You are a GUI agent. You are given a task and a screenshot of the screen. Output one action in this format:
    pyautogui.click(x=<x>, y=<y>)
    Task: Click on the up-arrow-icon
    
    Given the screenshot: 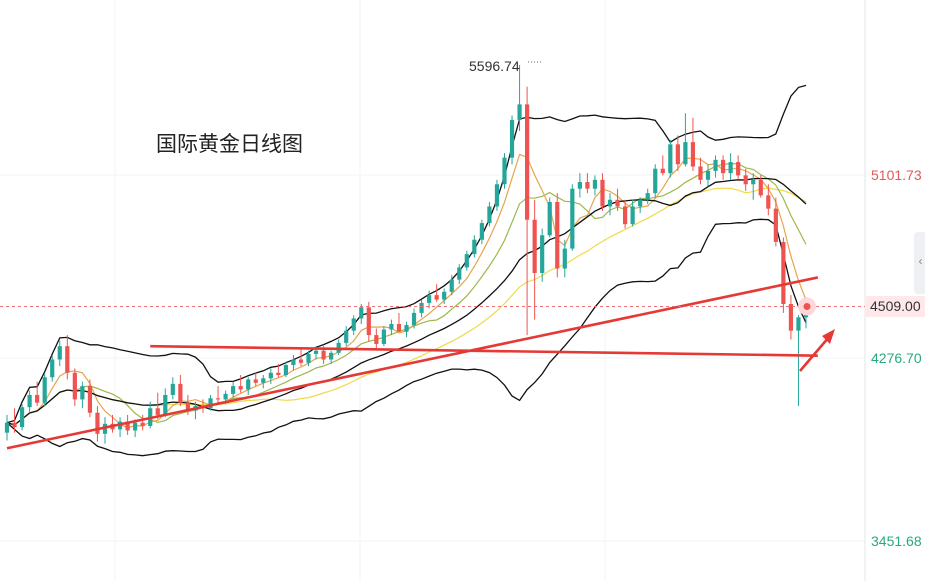 What is the action you would take?
    pyautogui.click(x=817, y=350)
    